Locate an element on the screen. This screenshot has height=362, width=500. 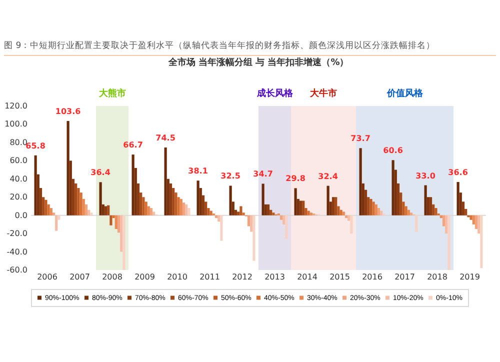
data-label: 73.7 is located at coordinates (360, 139).